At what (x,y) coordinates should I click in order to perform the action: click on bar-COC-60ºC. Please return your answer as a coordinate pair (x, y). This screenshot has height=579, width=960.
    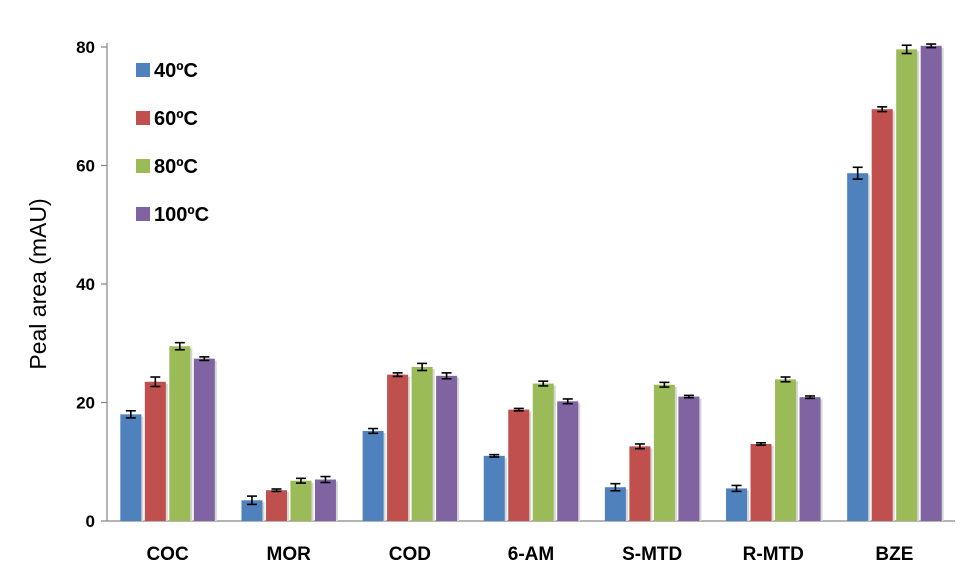
    Looking at the image, I should click on (155, 451).